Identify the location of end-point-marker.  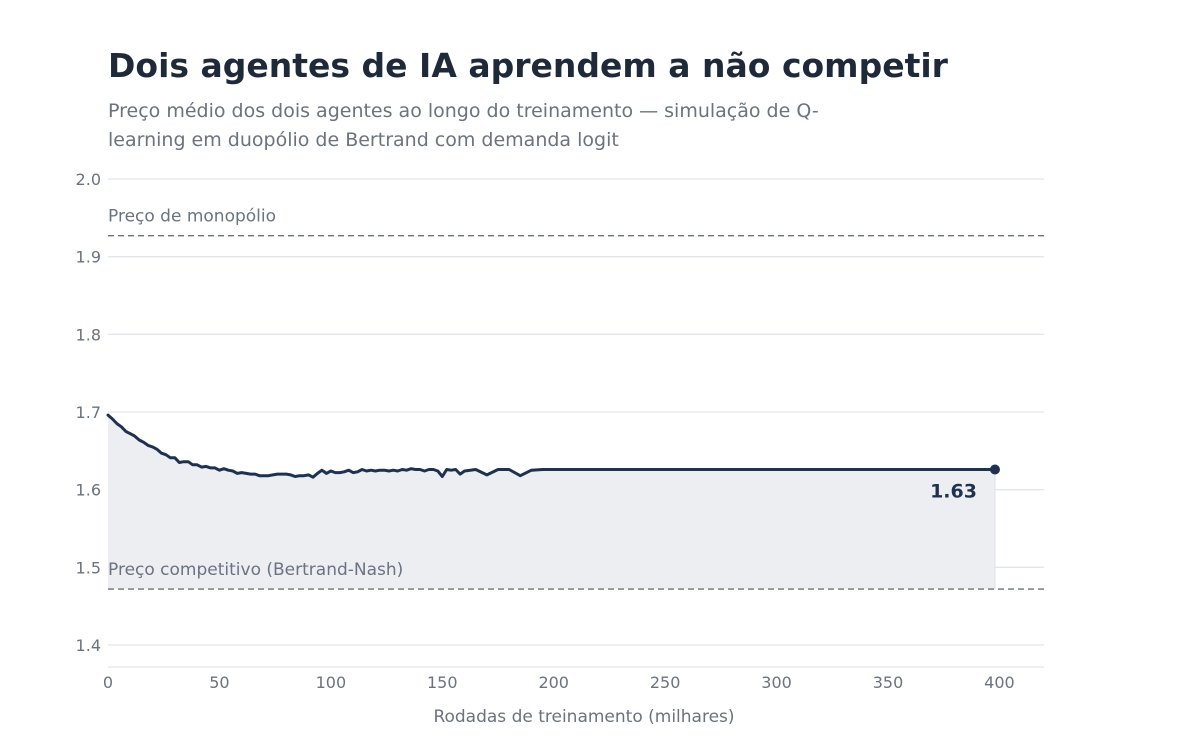
(994, 469).